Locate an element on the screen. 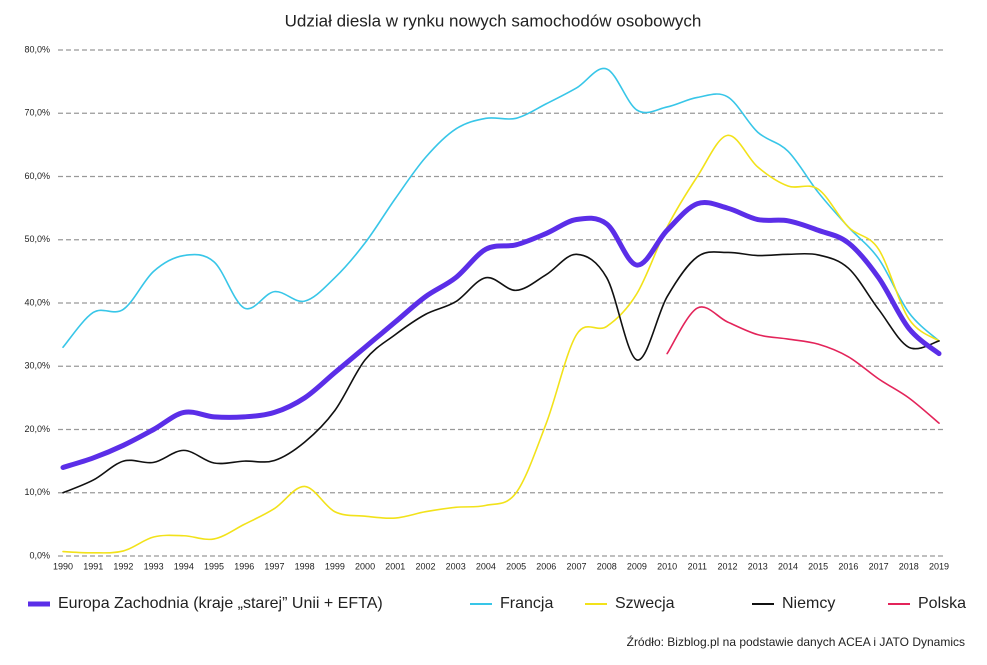 Image resolution: width=987 pixels, height=665 pixels. legend-label: Szwecja is located at coordinates (645, 603).